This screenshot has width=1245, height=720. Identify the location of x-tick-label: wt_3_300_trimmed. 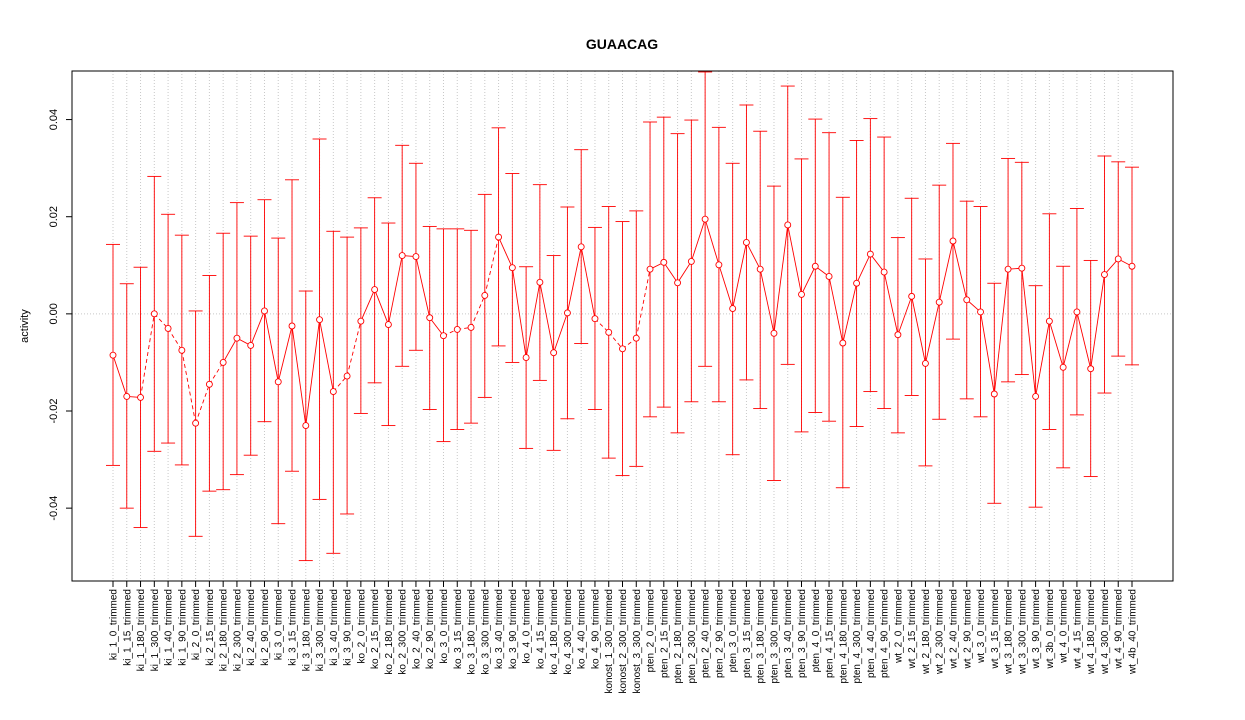
(1022, 632).